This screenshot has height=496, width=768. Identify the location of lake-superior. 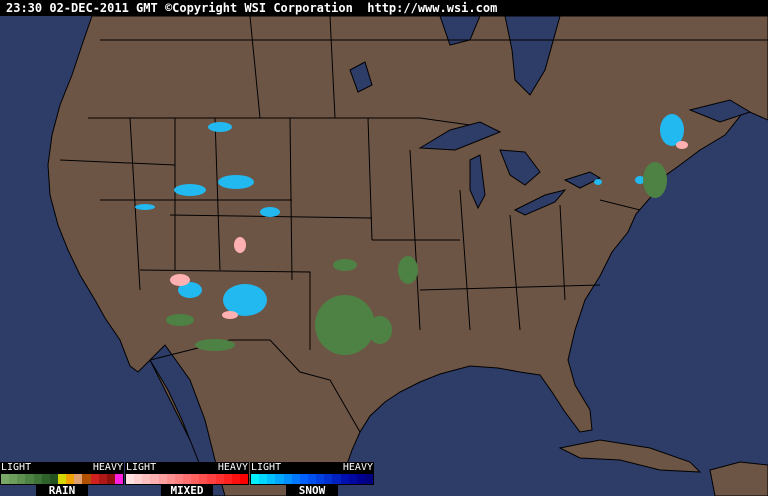
(460, 136).